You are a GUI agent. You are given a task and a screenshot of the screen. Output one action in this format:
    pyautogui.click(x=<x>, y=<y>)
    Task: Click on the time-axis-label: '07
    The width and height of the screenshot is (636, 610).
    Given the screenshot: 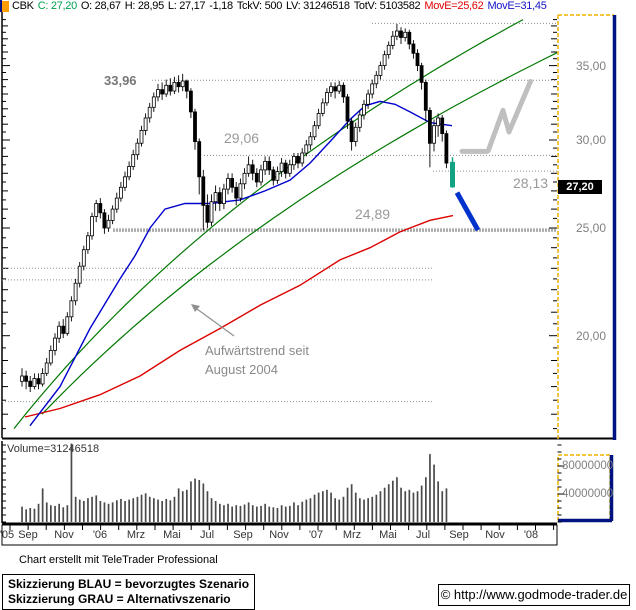 What is the action you would take?
    pyautogui.click(x=316, y=535)
    